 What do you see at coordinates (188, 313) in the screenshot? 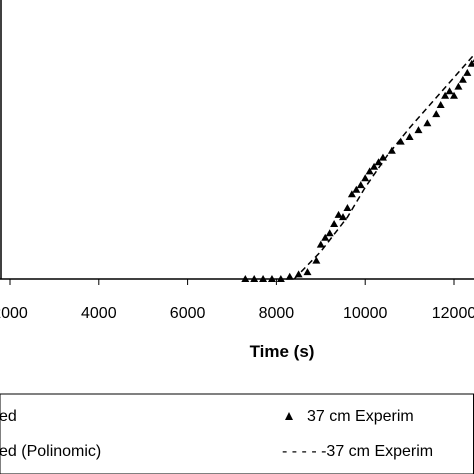
I see `x-tick-label: 6000` at bounding box center [188, 313].